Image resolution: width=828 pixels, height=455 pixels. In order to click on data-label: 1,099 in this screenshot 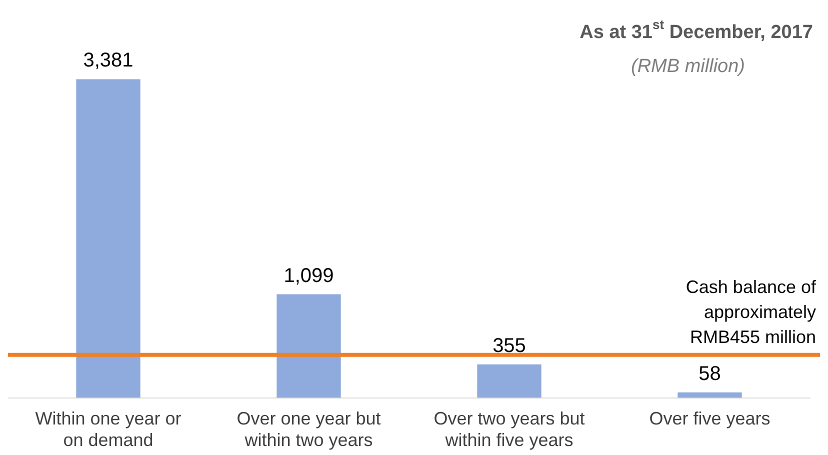, I will do `click(309, 275)`.